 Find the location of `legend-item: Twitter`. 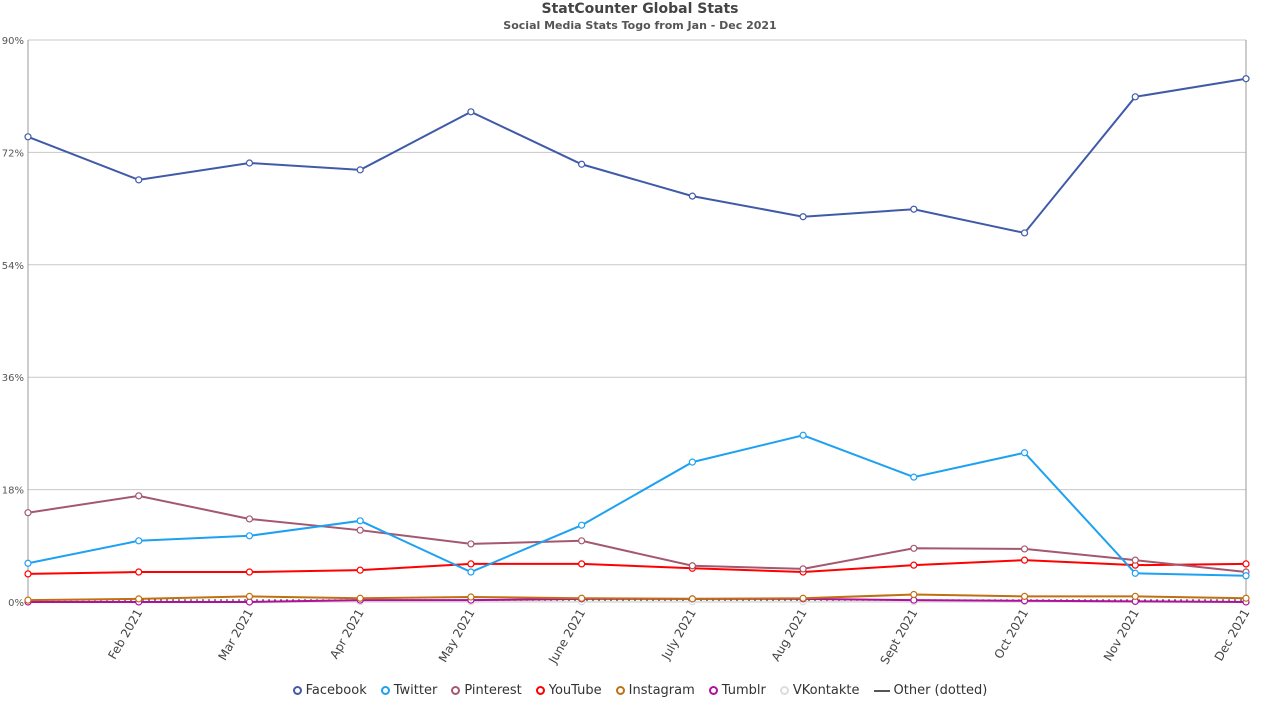

legend-item: Twitter is located at coordinates (409, 690).